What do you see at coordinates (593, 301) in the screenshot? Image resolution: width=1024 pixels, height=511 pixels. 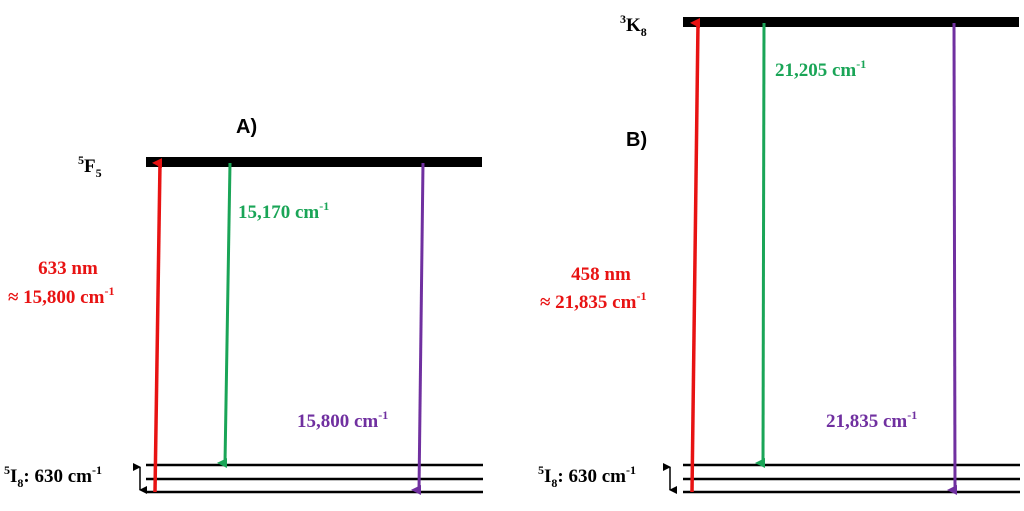 I see `panel-b-excitation-wavenumber: ≈ 21,835 cm-1` at bounding box center [593, 301].